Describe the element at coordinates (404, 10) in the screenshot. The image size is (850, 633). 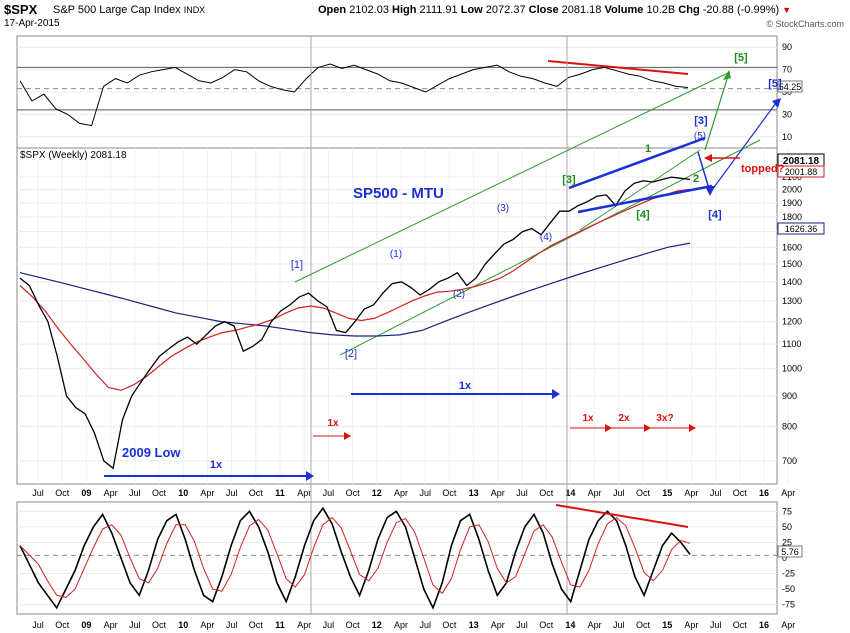
I see `high-label: High` at that location.